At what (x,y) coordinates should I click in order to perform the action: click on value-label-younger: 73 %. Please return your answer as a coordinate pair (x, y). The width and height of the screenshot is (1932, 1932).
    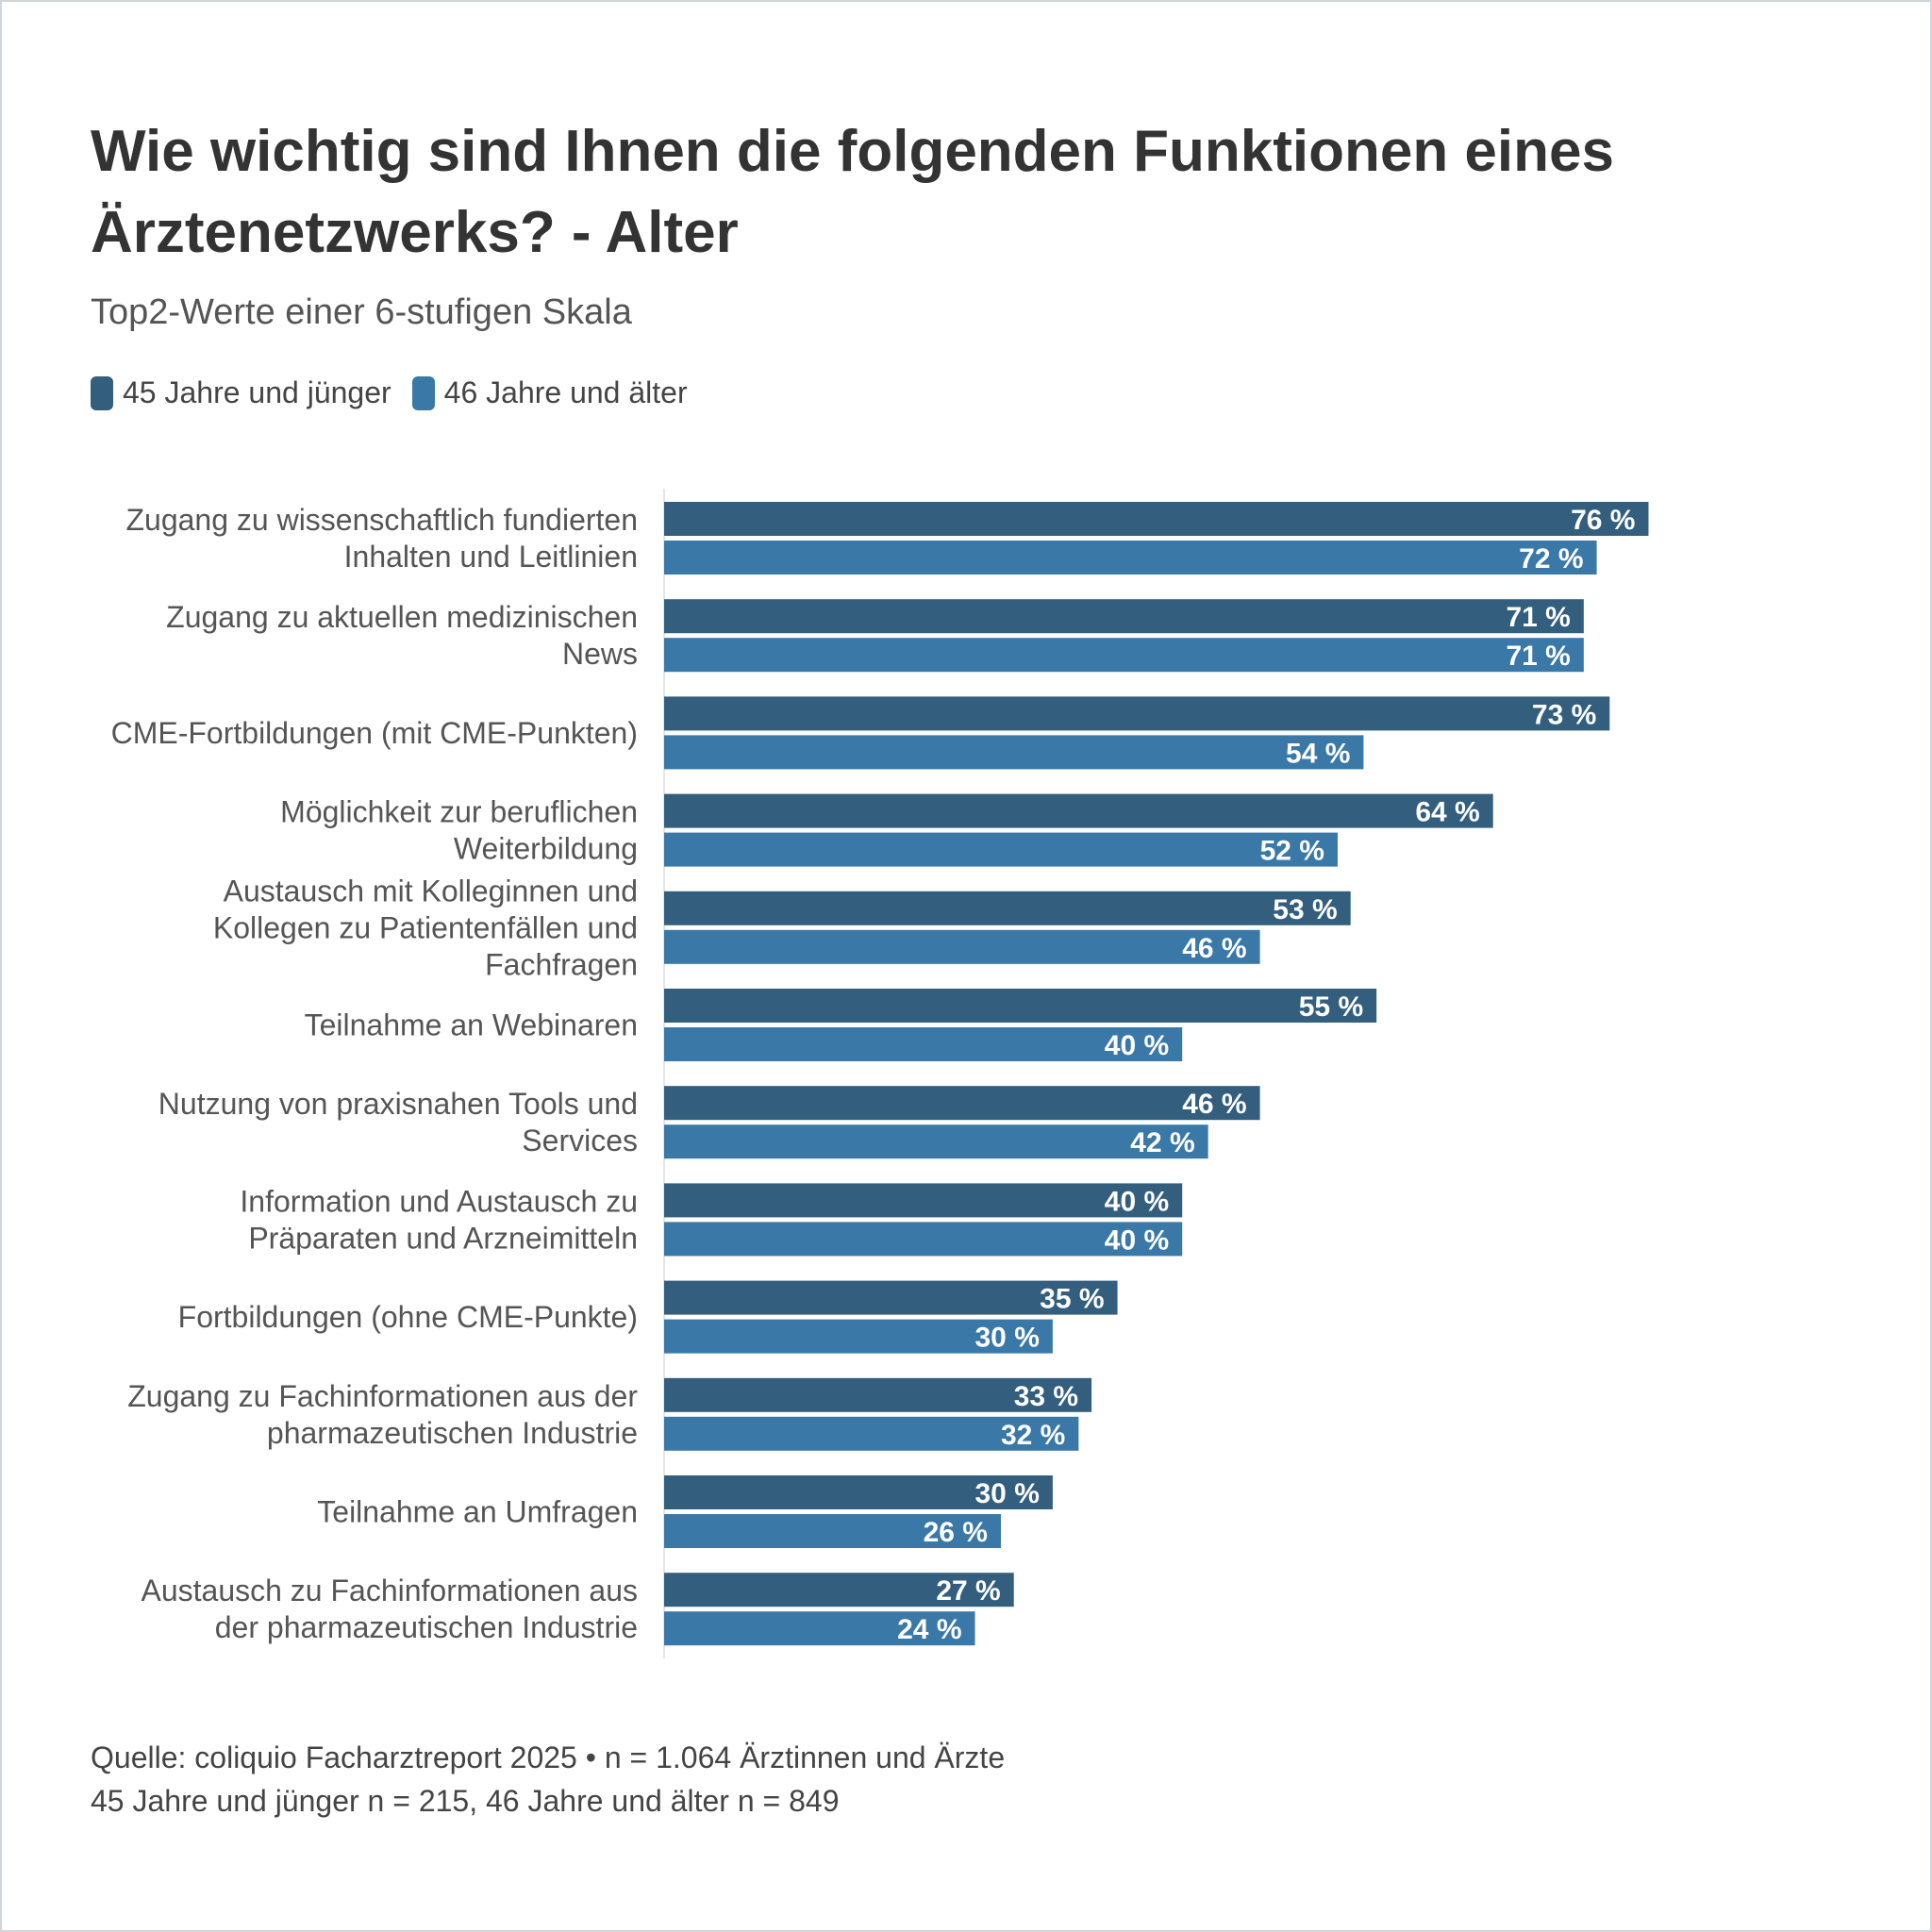
    Looking at the image, I should click on (1564, 714).